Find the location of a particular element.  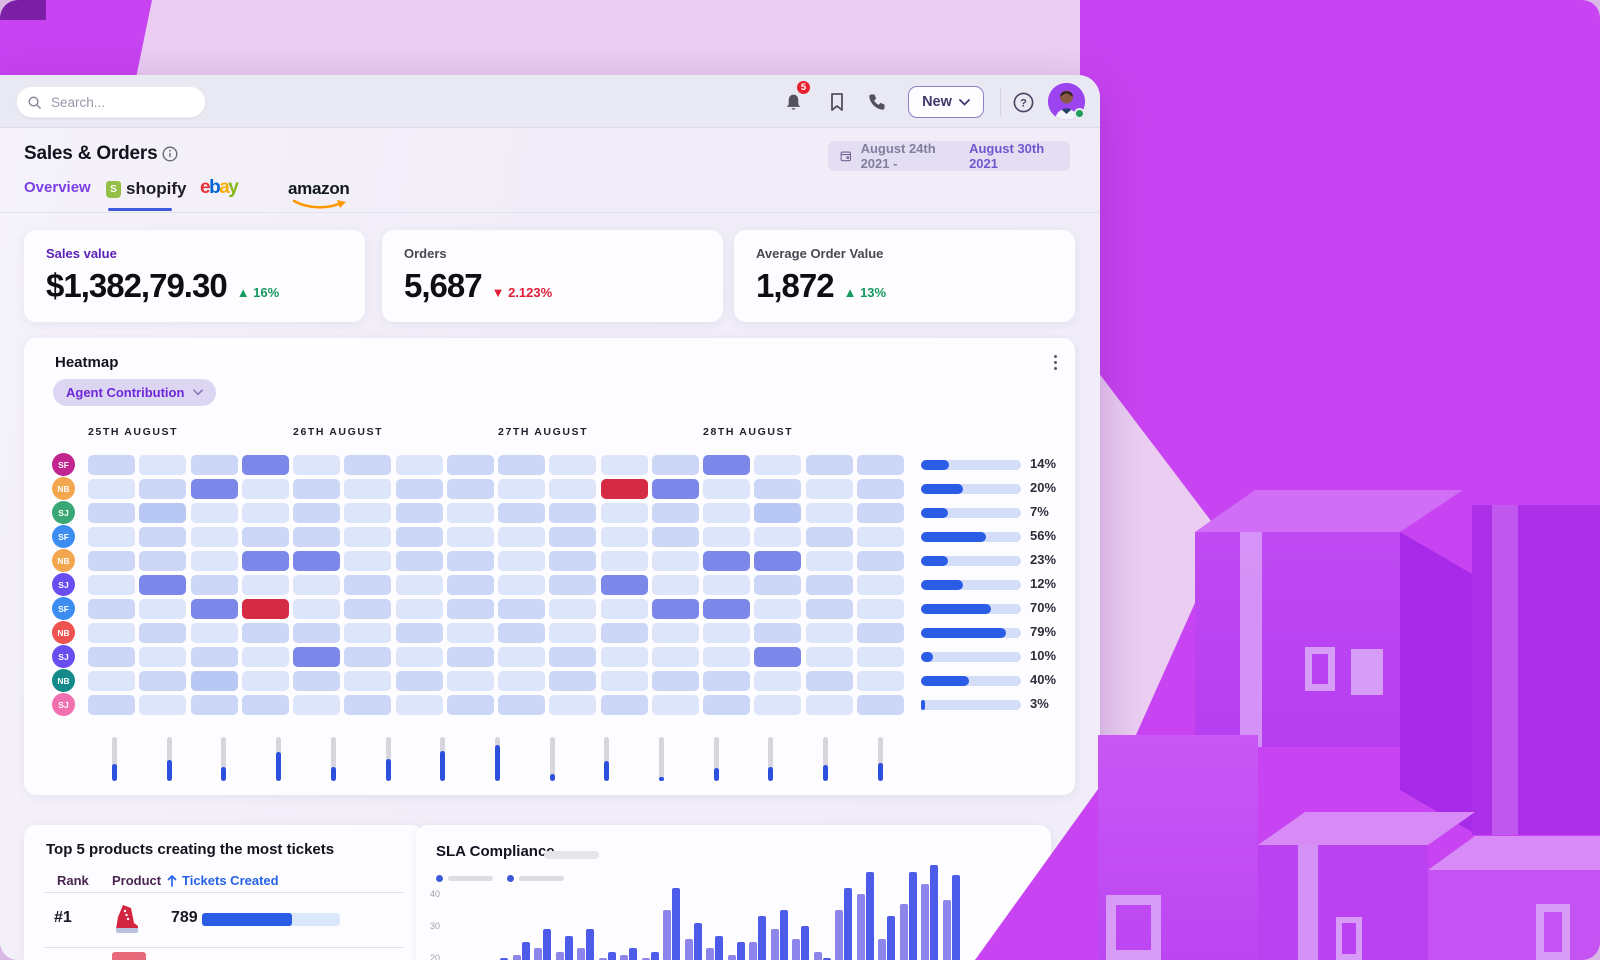

heatmap-date-label: 27TH AUGUST is located at coordinates (543, 432).